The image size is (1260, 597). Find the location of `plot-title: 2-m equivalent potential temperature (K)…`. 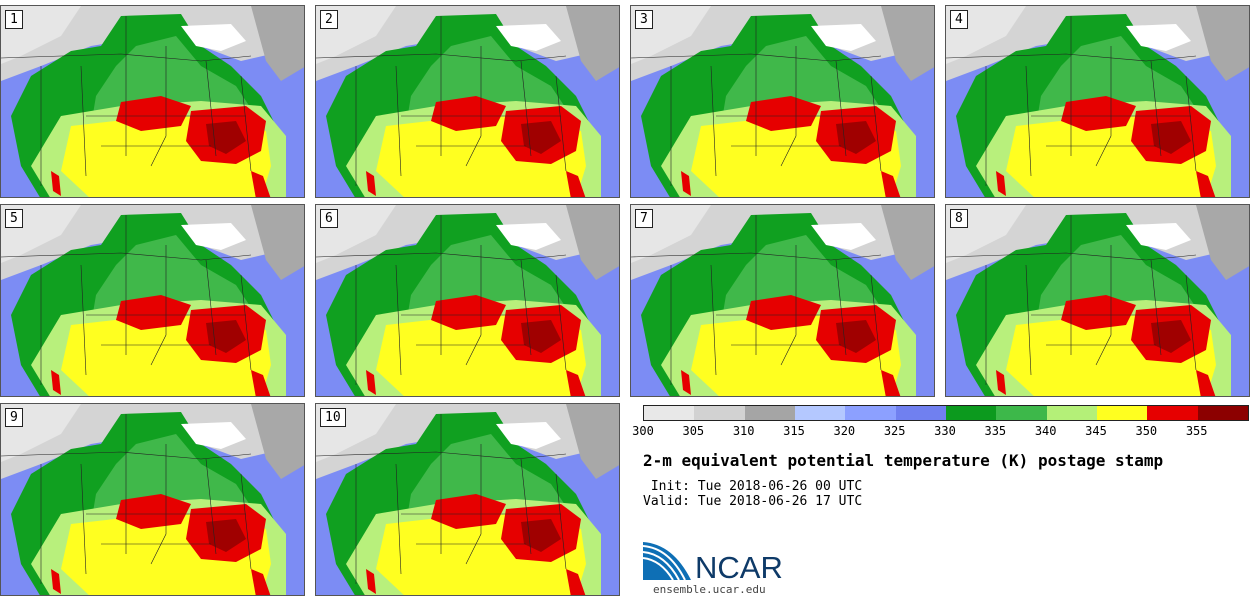

plot-title: 2-m equivalent potential temperature (K)… is located at coordinates (903, 460).